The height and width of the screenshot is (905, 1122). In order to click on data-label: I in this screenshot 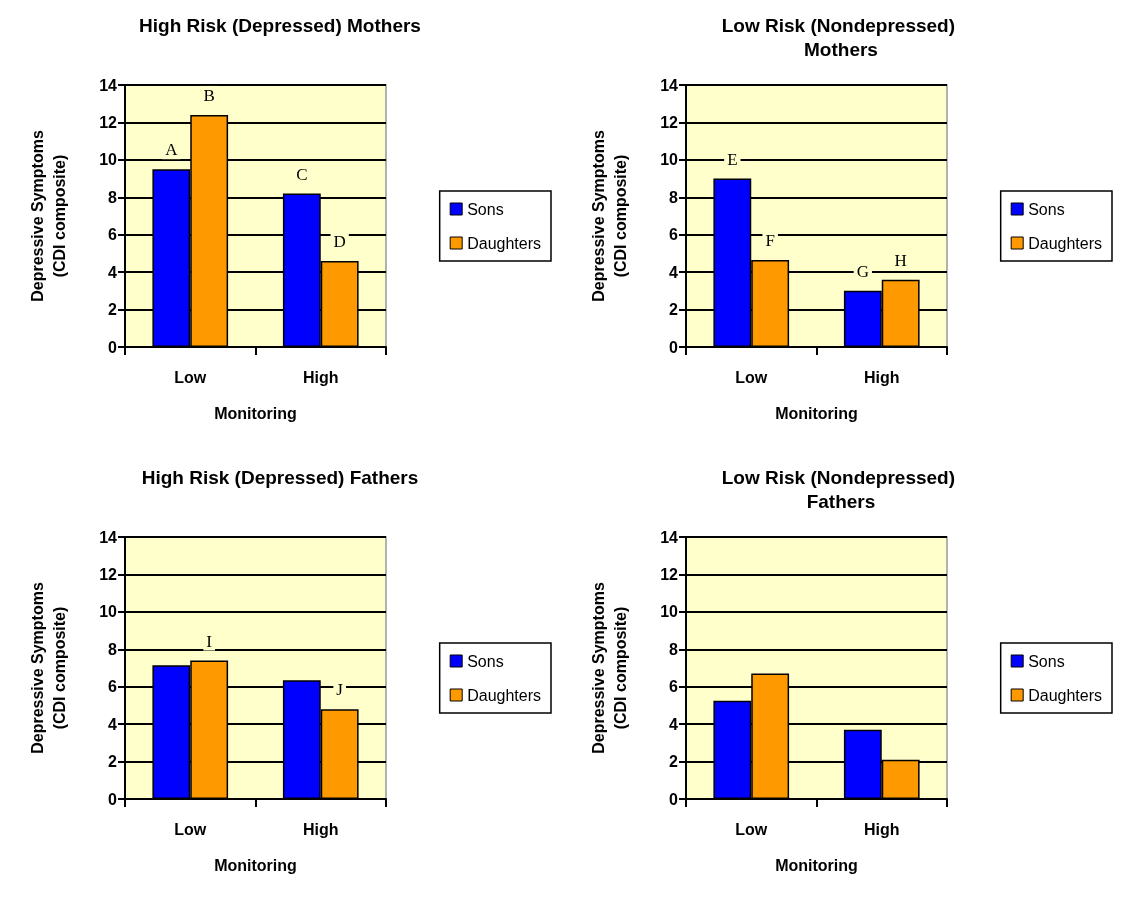, I will do `click(209, 641)`.